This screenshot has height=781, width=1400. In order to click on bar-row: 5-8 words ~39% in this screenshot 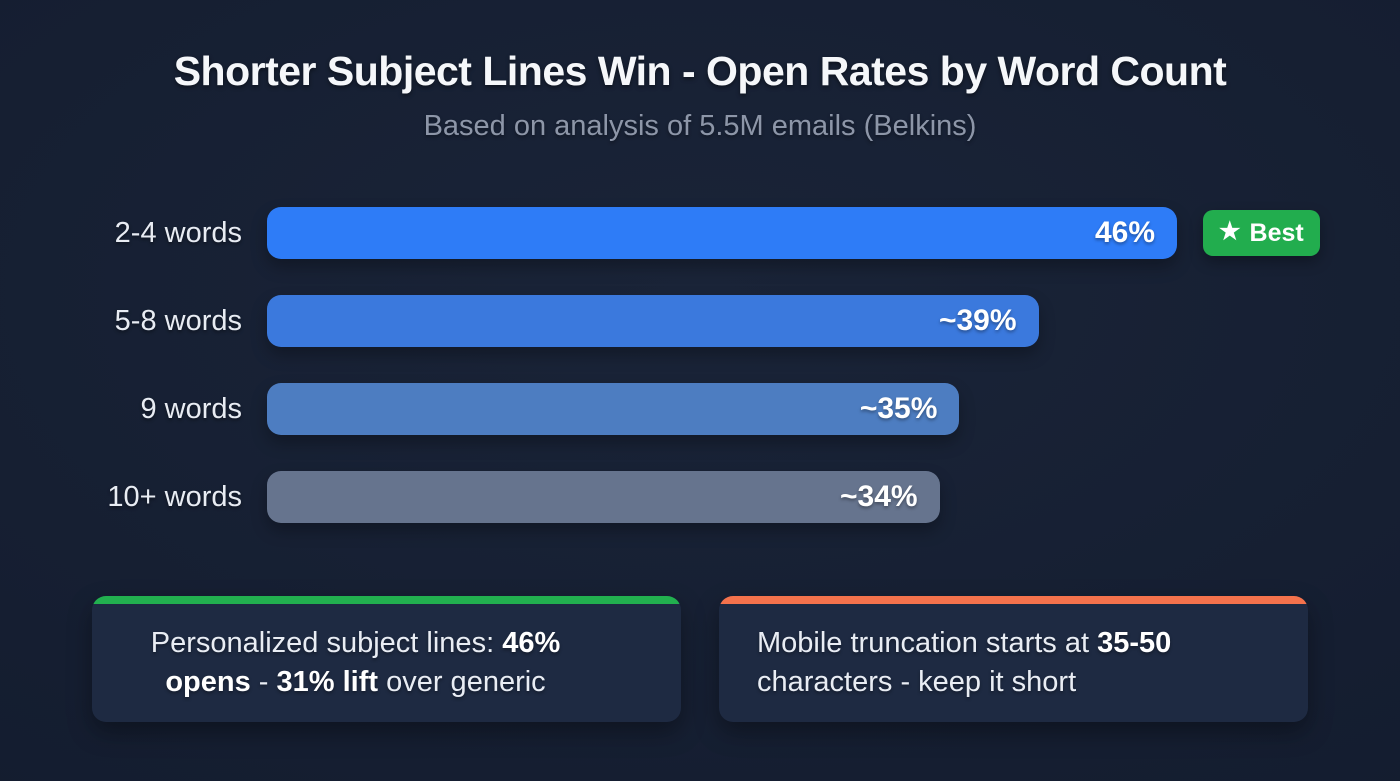, I will do `click(746, 321)`.